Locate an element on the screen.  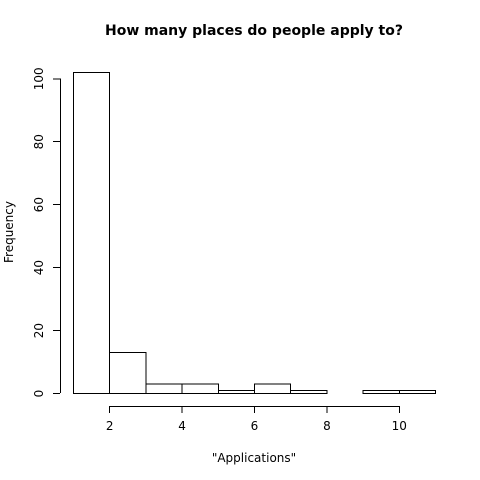
y-tick-label: 100 is located at coordinates (39, 78).